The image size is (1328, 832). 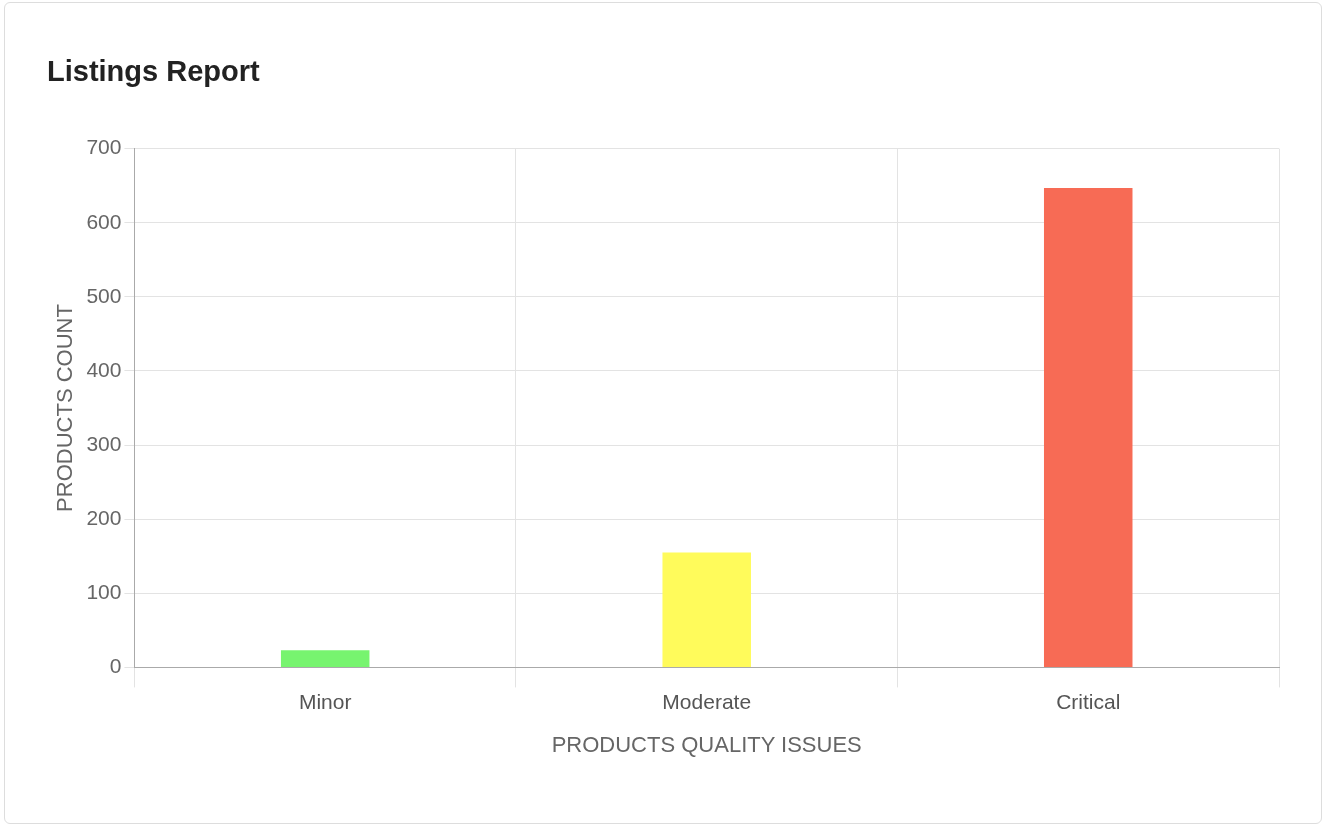 What do you see at coordinates (325, 701) in the screenshot?
I see `x-tick-label: Minor` at bounding box center [325, 701].